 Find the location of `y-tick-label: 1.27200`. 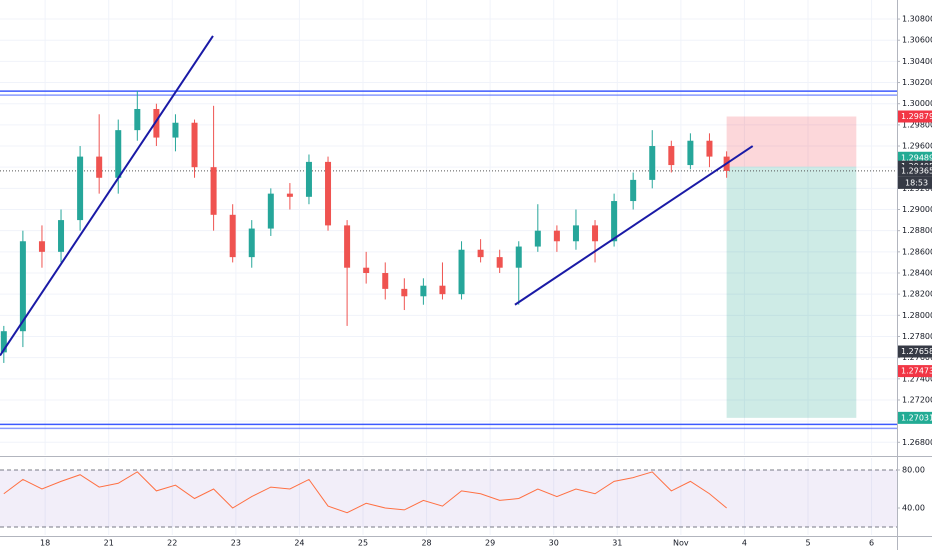

y-tick-label: 1.27200 is located at coordinates (917, 399).